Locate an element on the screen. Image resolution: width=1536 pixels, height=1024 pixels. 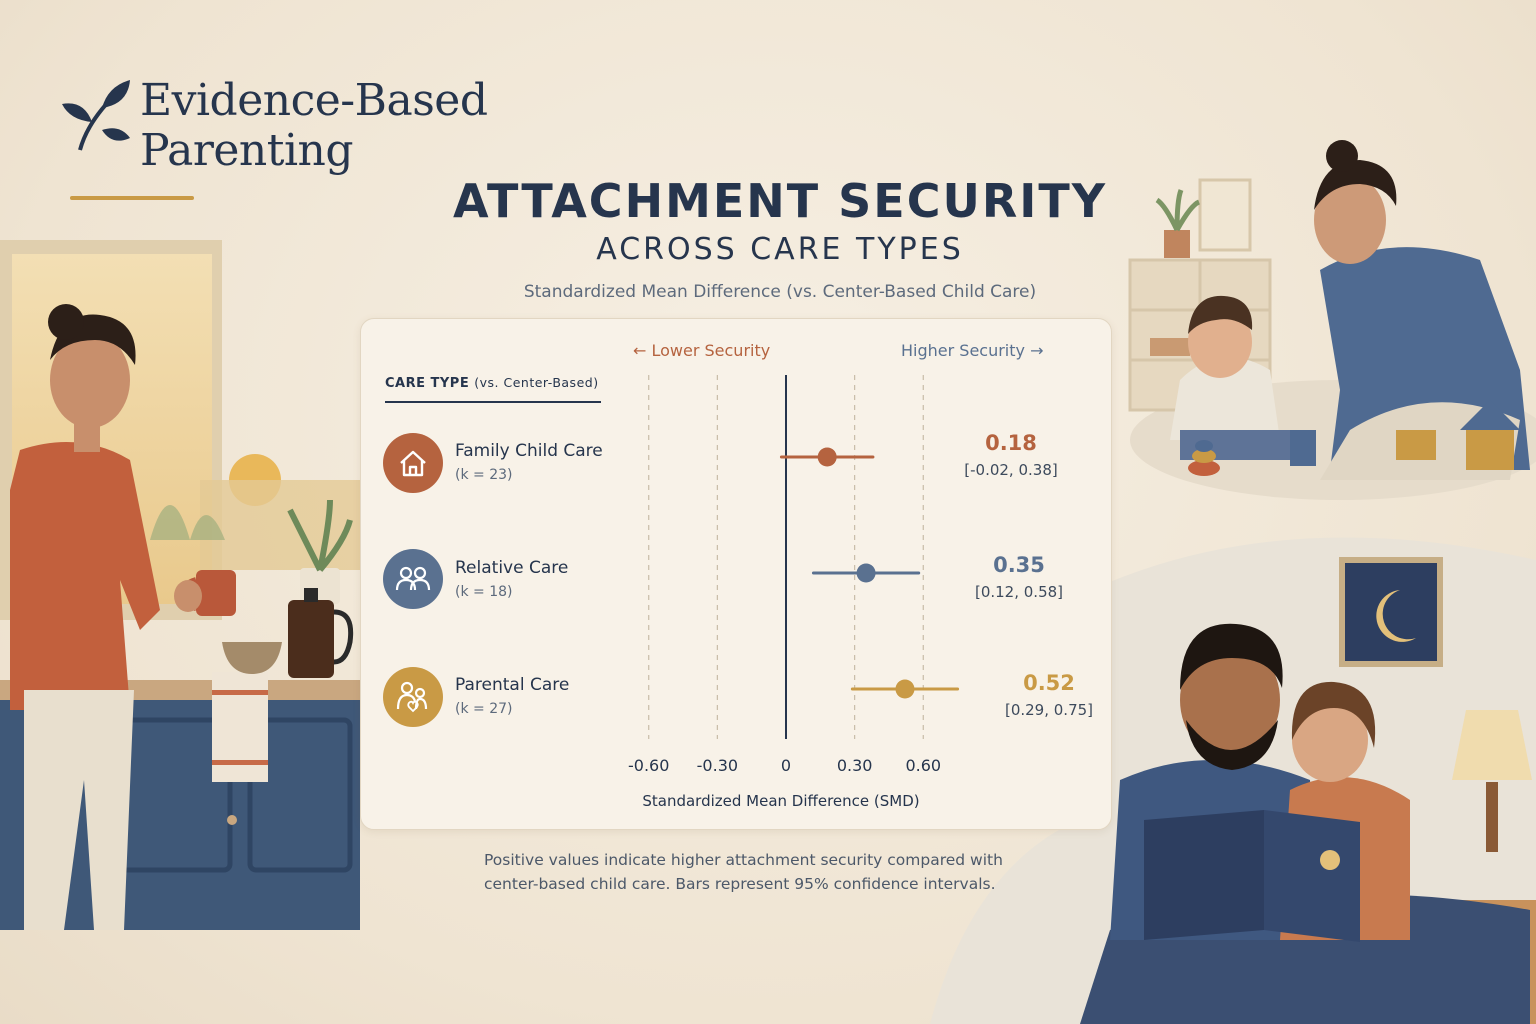
parent-child-heart-icon is located at coordinates (412, 697).